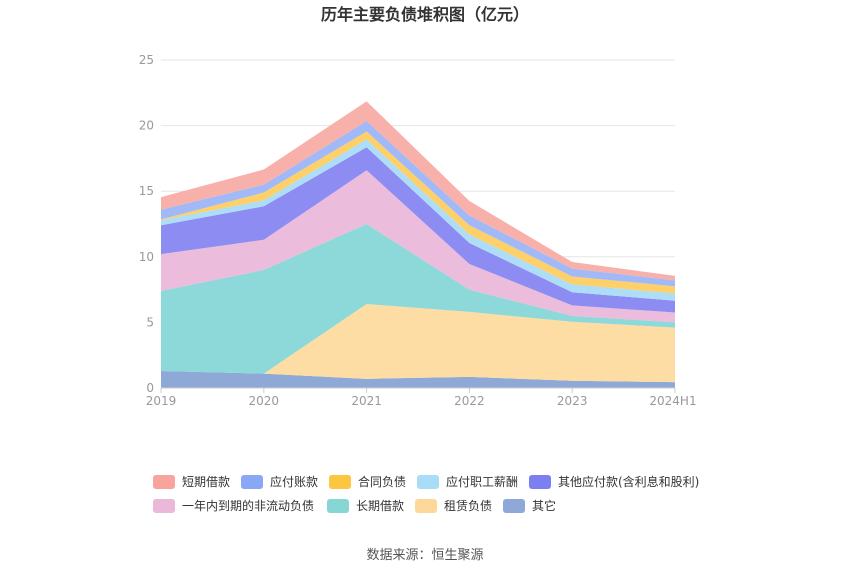 The height and width of the screenshot is (575, 850). I want to click on y-axis: 0 5 10 15 20 25, so click(146, 224).